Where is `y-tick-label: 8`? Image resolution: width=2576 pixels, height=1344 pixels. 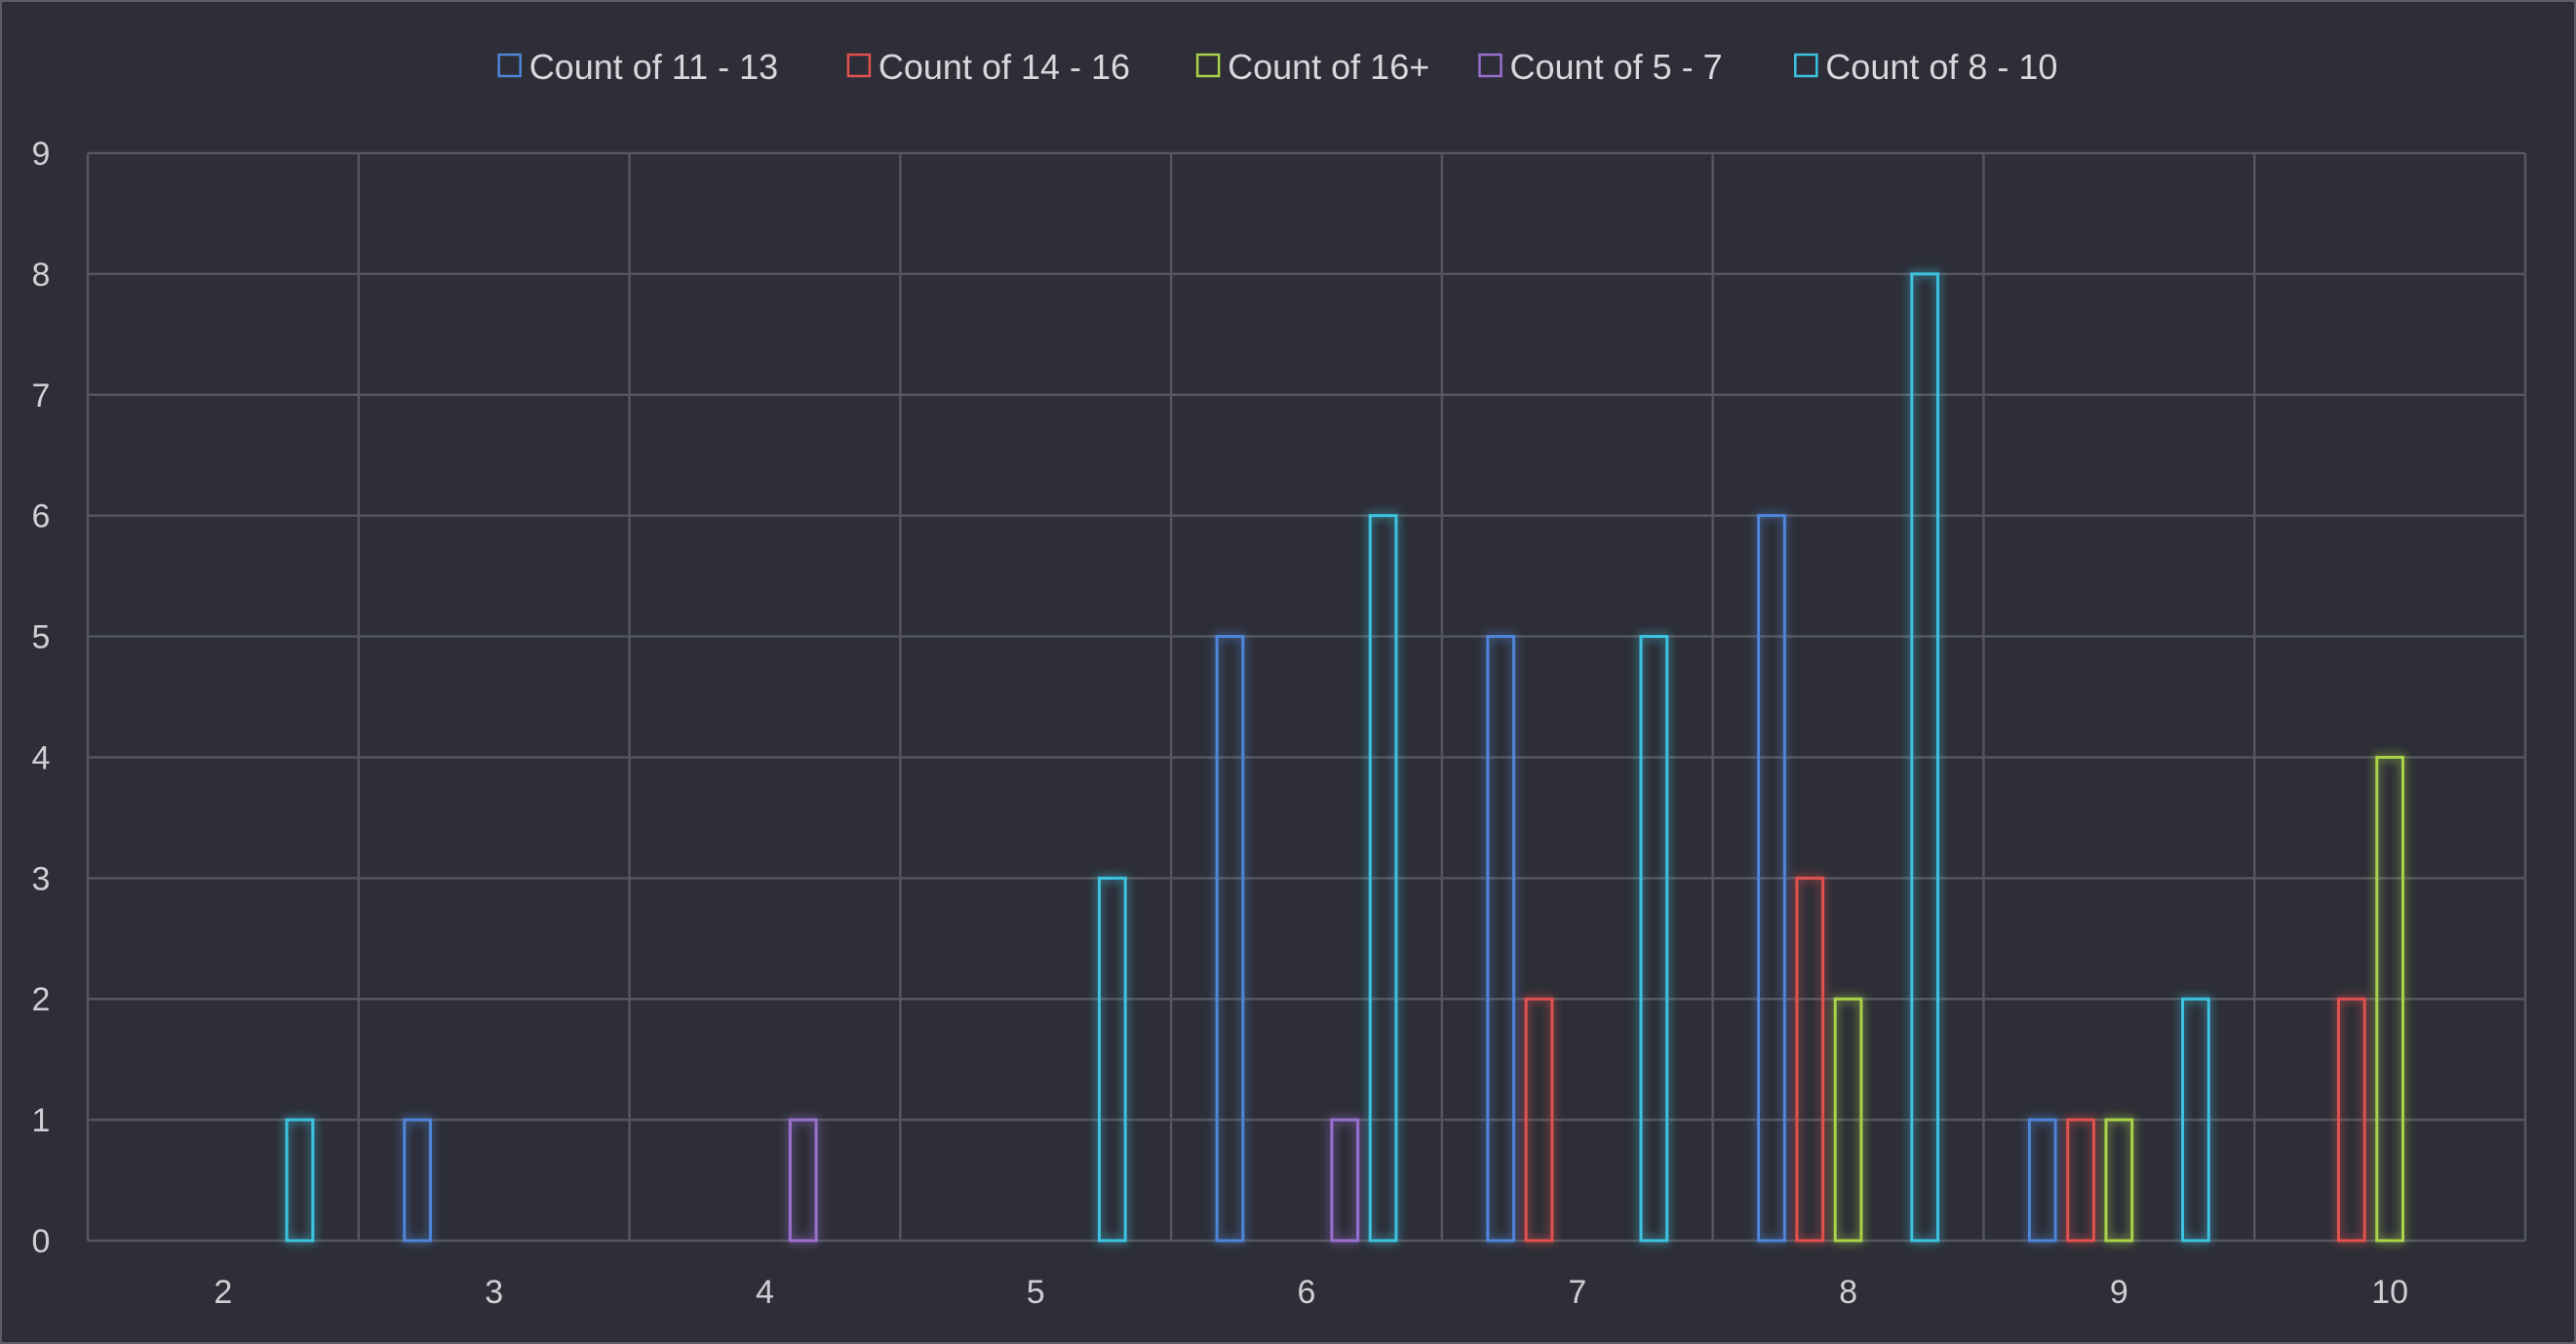
y-tick-label: 8 is located at coordinates (41, 275).